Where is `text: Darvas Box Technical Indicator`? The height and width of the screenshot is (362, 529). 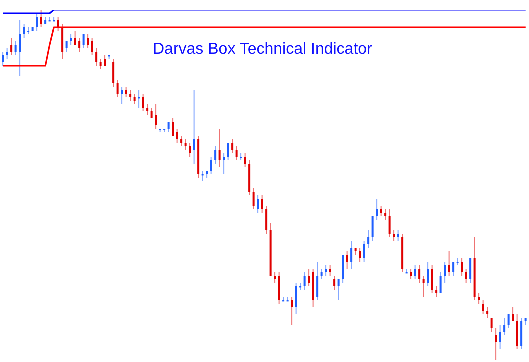 text: Darvas Box Technical Indicator is located at coordinates (262, 50).